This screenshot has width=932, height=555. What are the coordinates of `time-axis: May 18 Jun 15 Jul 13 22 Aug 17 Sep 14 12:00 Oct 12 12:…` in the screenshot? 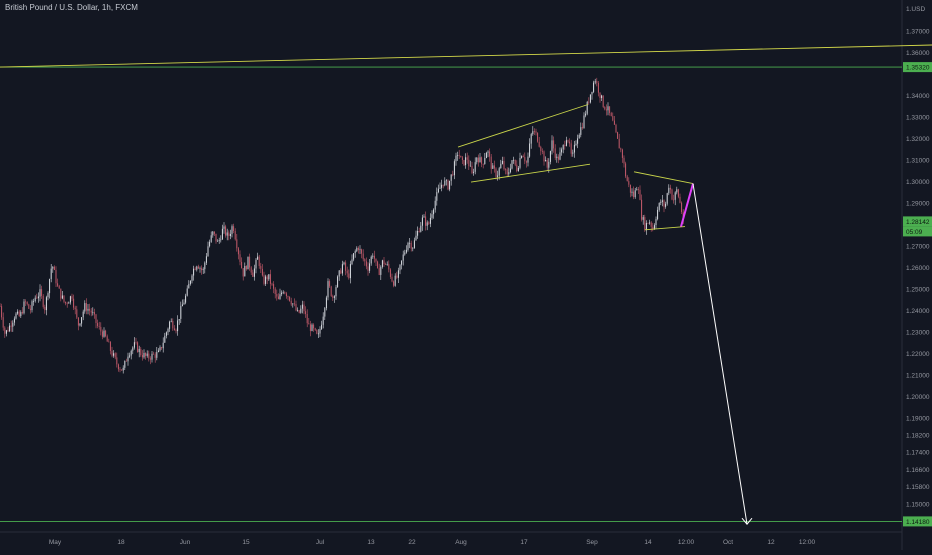 It's located at (432, 542).